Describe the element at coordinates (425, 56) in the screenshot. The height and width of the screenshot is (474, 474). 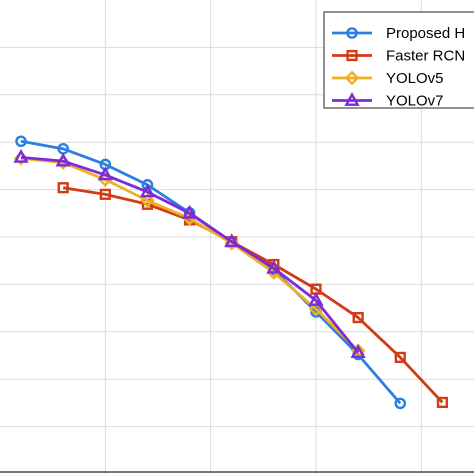
I see `legend-label-faster-rcn: Faster RCN` at that location.